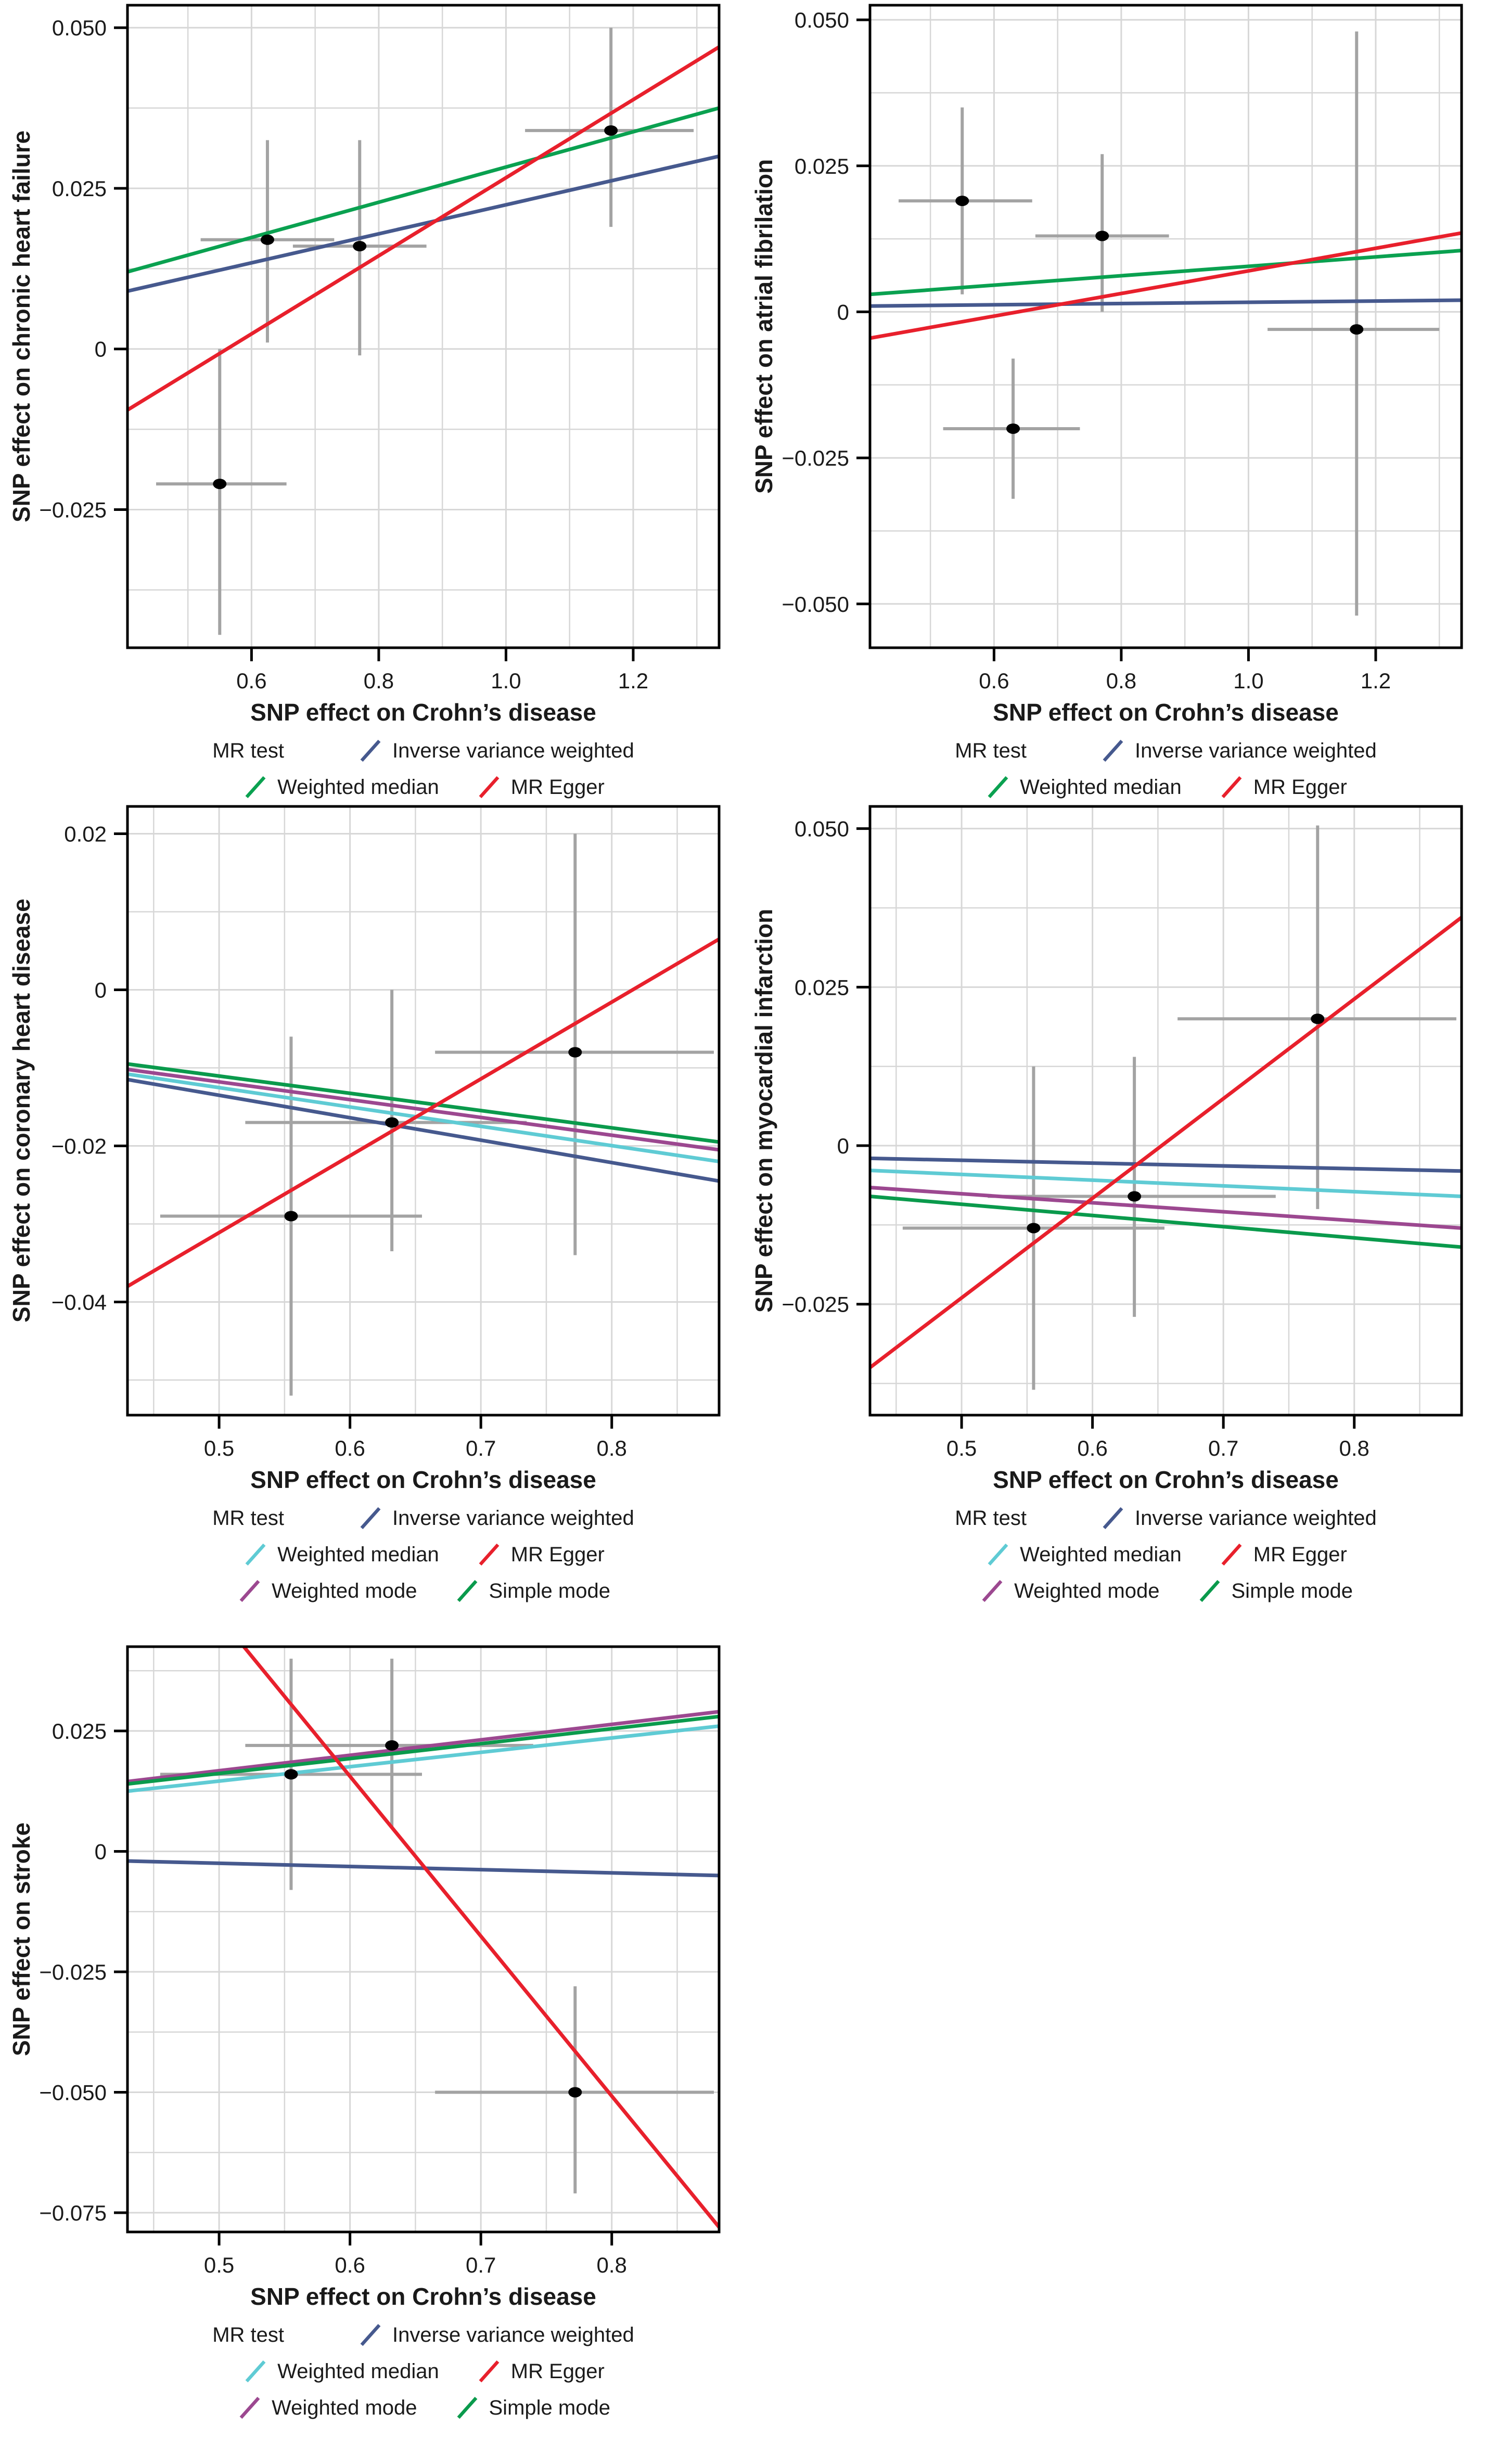  I want to click on panel-border, so click(423, 326).